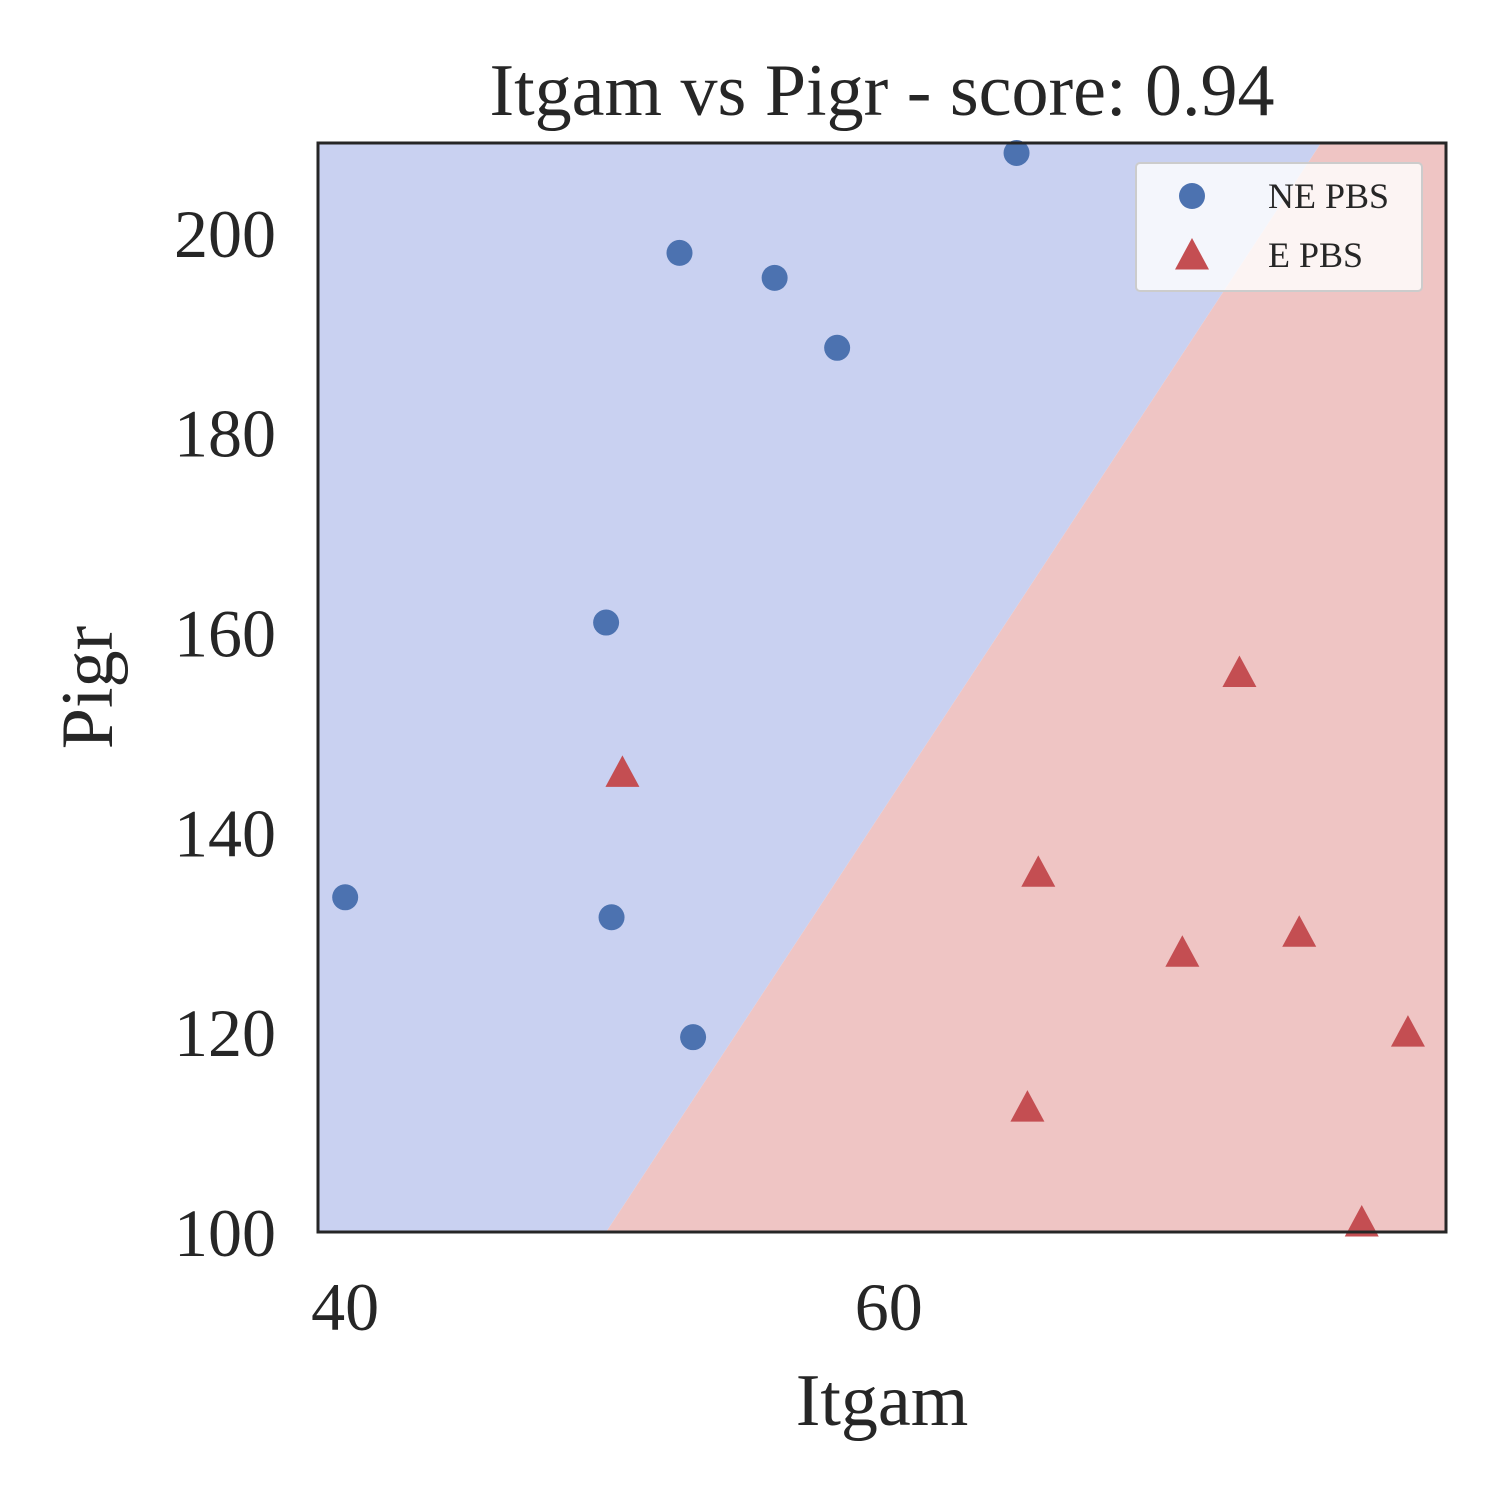  Describe the element at coordinates (225, 1033) in the screenshot. I see `y-tick-label: 120` at that location.